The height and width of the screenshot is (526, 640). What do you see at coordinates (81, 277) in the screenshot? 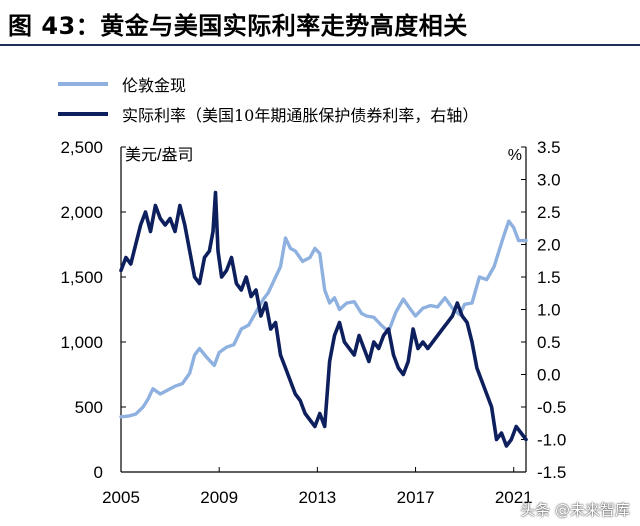
I see `left-tick-label: 1,500` at bounding box center [81, 277].